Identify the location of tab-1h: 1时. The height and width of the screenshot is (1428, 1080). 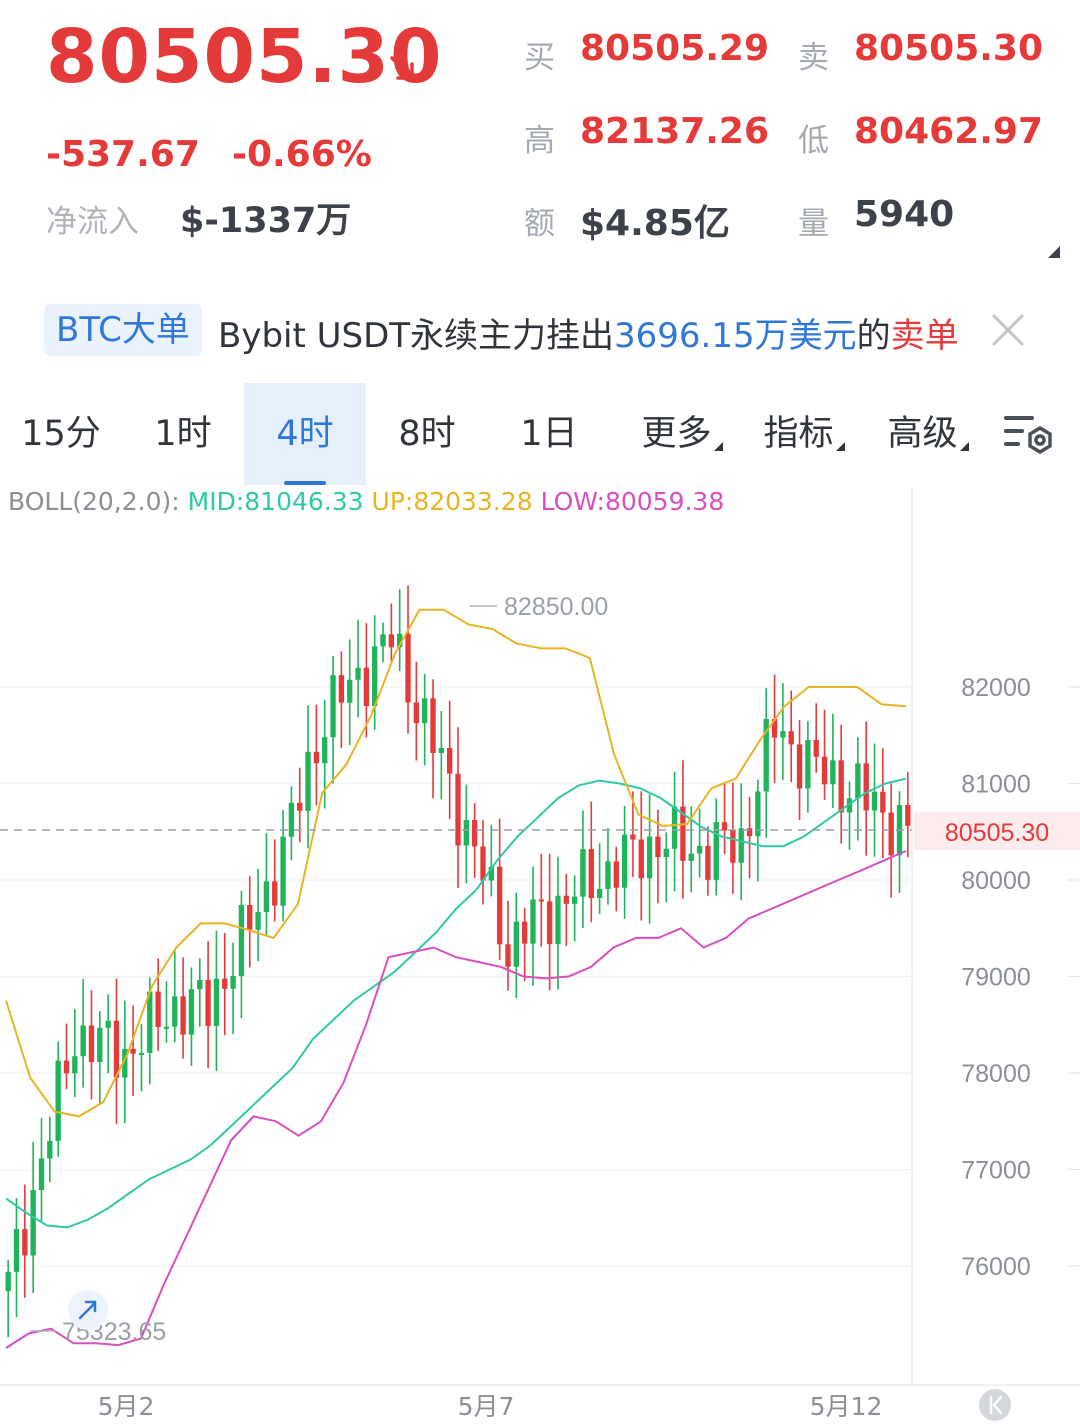
(183, 434).